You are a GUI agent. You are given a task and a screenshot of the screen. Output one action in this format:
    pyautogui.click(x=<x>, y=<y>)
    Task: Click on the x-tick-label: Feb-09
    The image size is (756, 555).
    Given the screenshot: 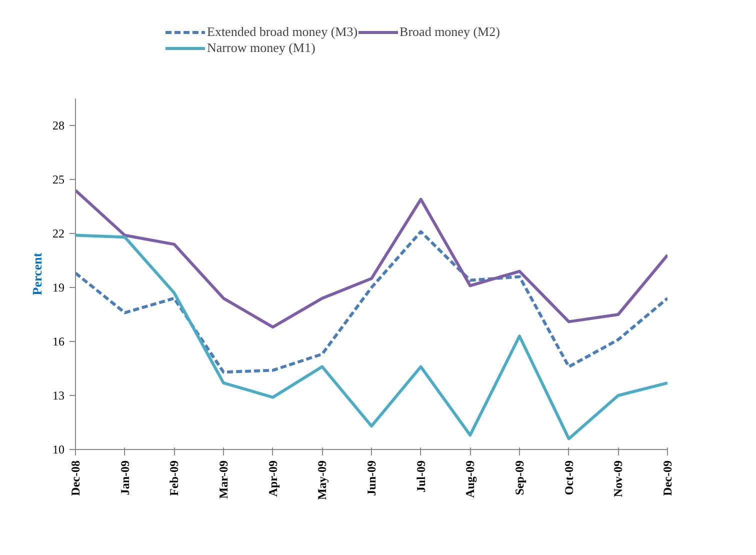 What is the action you would take?
    pyautogui.click(x=174, y=478)
    